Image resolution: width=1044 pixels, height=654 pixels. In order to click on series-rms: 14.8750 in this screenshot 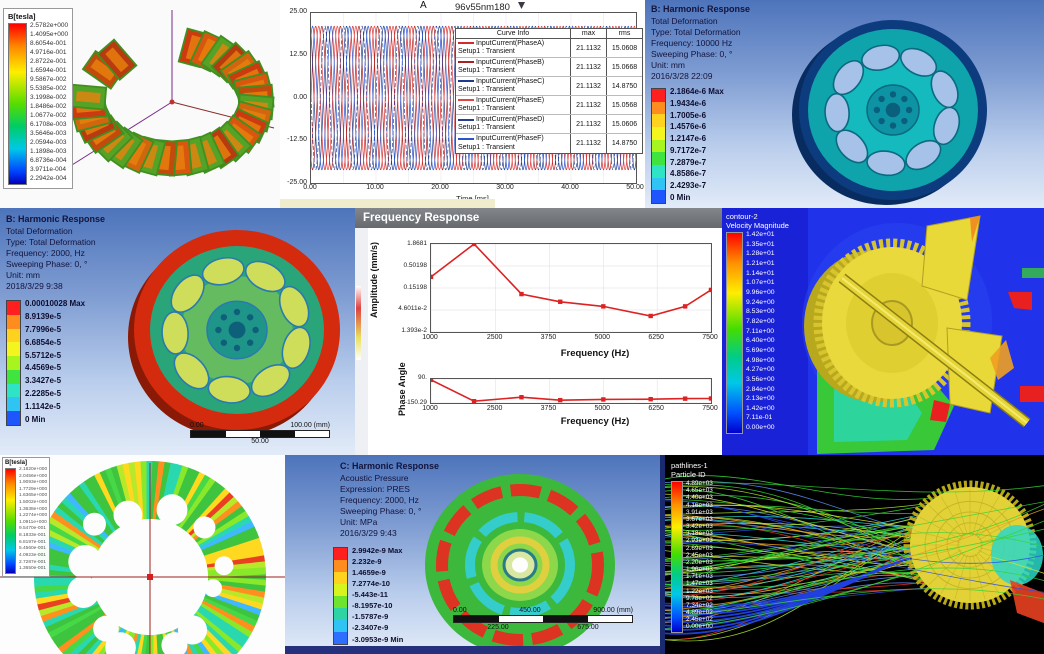, I will do `click(624, 86)`.